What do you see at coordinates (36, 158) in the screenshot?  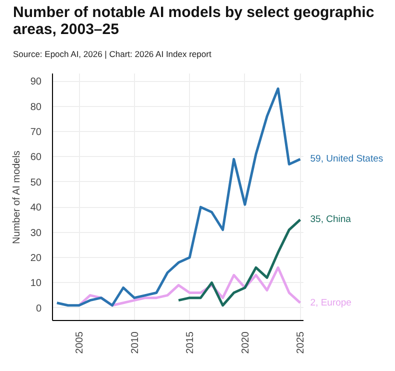 I see `y-tick-label: 60` at bounding box center [36, 158].